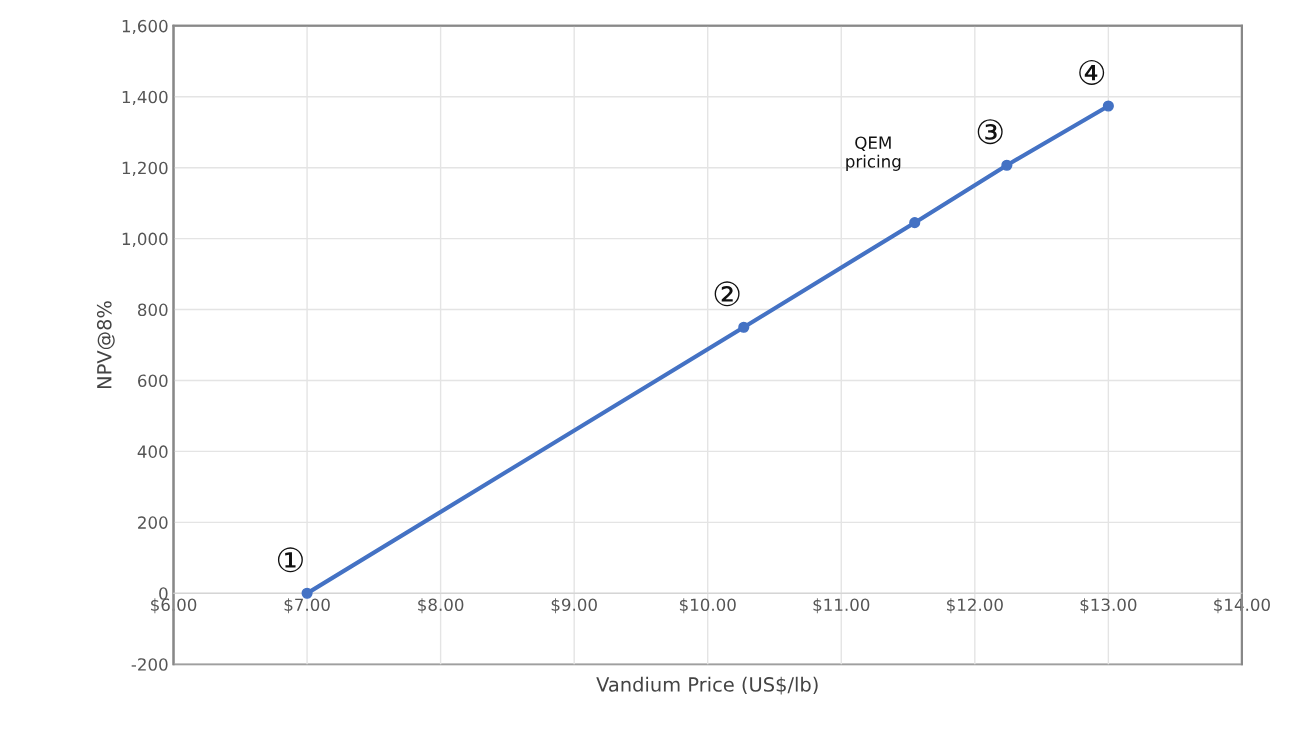 This screenshot has height=738, width=1295. What do you see at coordinates (1108, 606) in the screenshot?
I see `x-tick-label: $13.00` at bounding box center [1108, 606].